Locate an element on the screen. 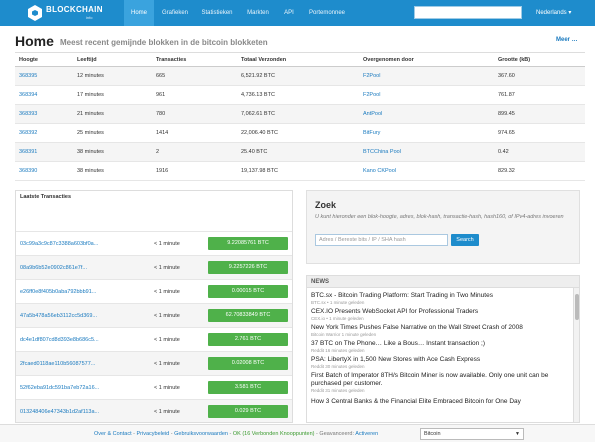 The height and width of the screenshot is (442, 595). block-tx-count: 665 is located at coordinates (161, 76).